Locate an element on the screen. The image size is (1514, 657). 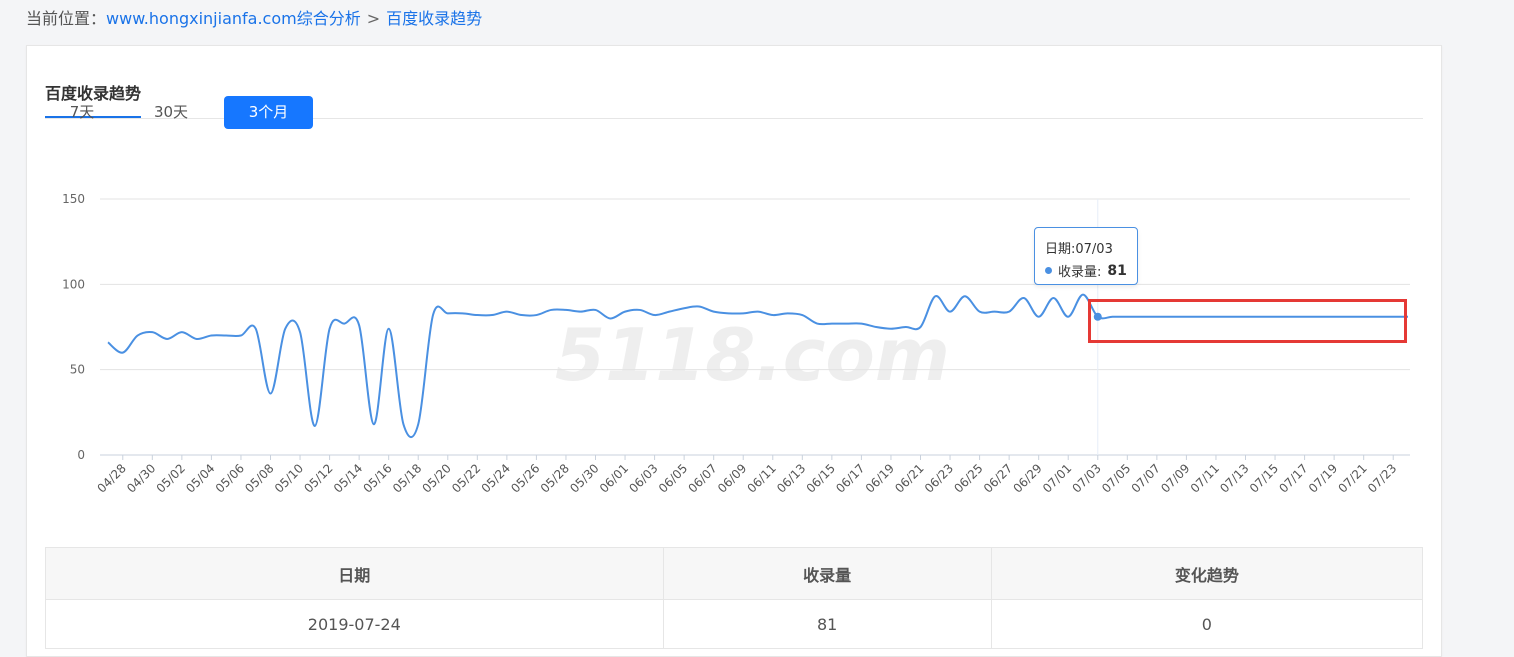
range-button-7d: 7天 is located at coordinates (82, 112).